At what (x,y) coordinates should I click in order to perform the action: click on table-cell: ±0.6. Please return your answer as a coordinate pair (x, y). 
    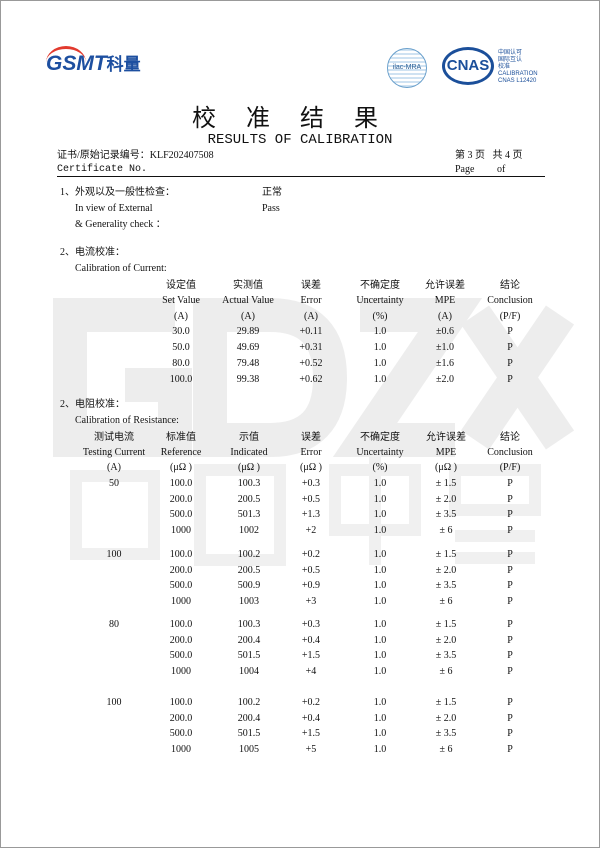
    Looking at the image, I should click on (445, 331).